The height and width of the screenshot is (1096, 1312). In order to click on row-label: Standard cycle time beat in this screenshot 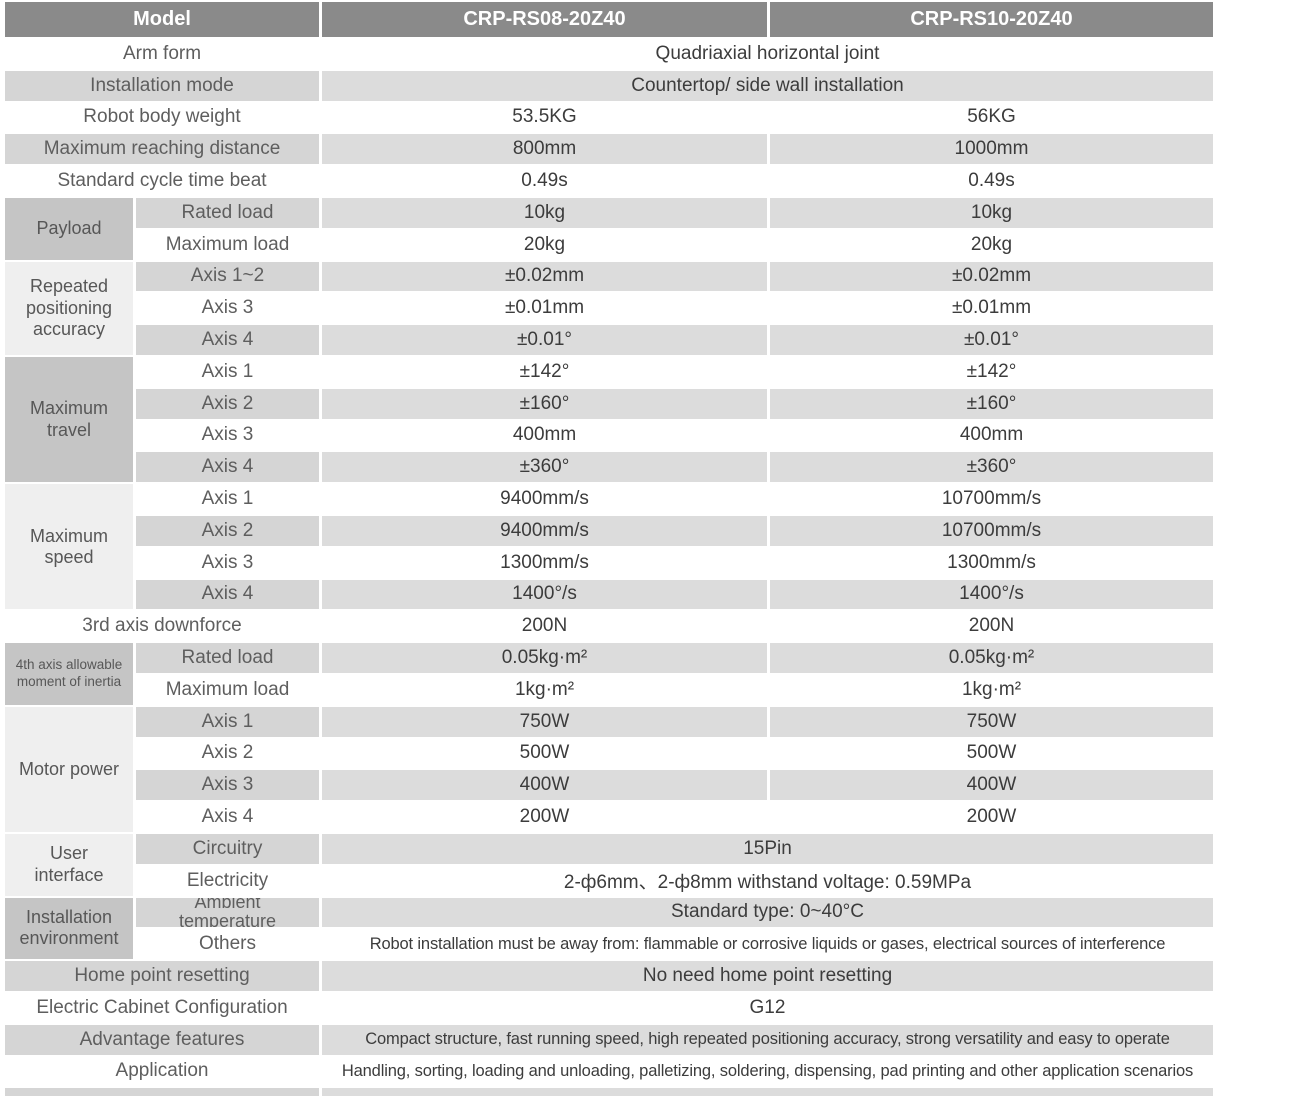, I will do `click(162, 181)`.